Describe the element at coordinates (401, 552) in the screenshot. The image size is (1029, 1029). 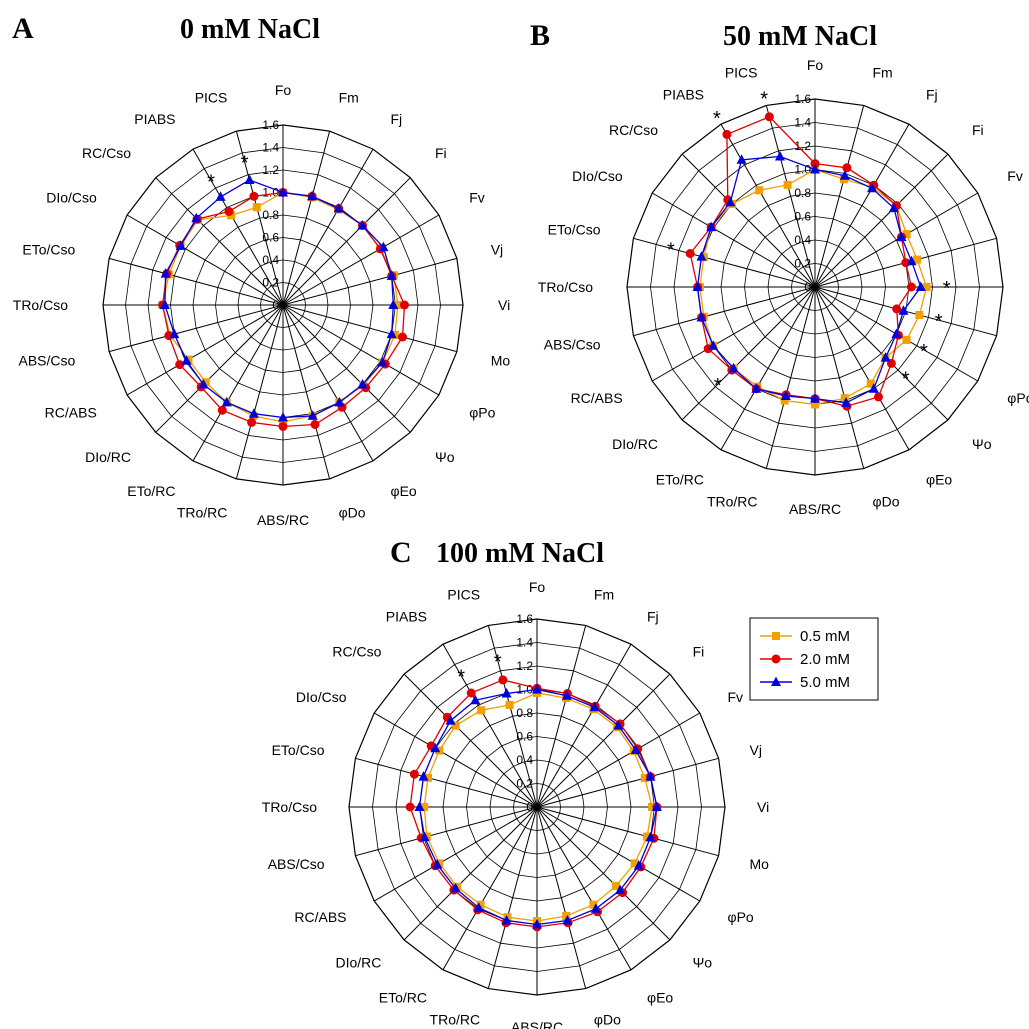
I see `panel-letter: C` at that location.